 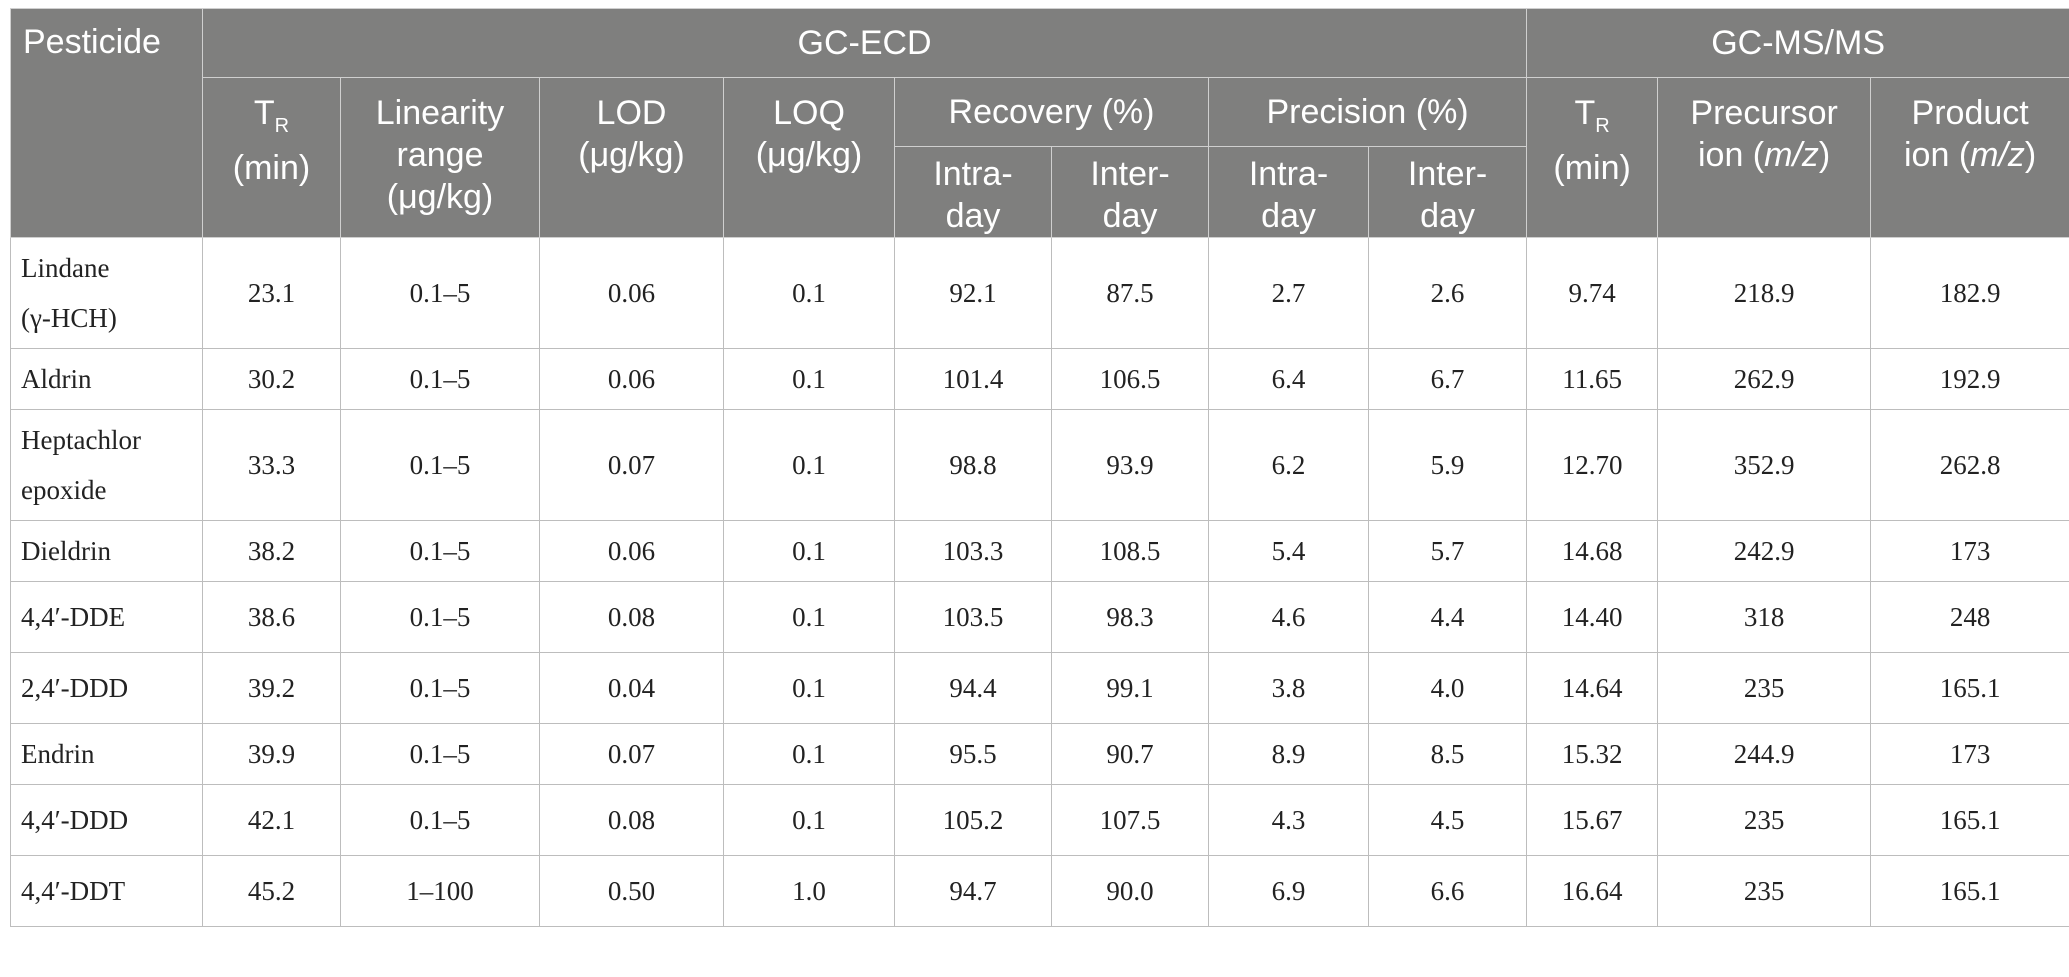 What do you see at coordinates (1592, 379) in the screenshot?
I see `ms-tr-cell: 11.65` at bounding box center [1592, 379].